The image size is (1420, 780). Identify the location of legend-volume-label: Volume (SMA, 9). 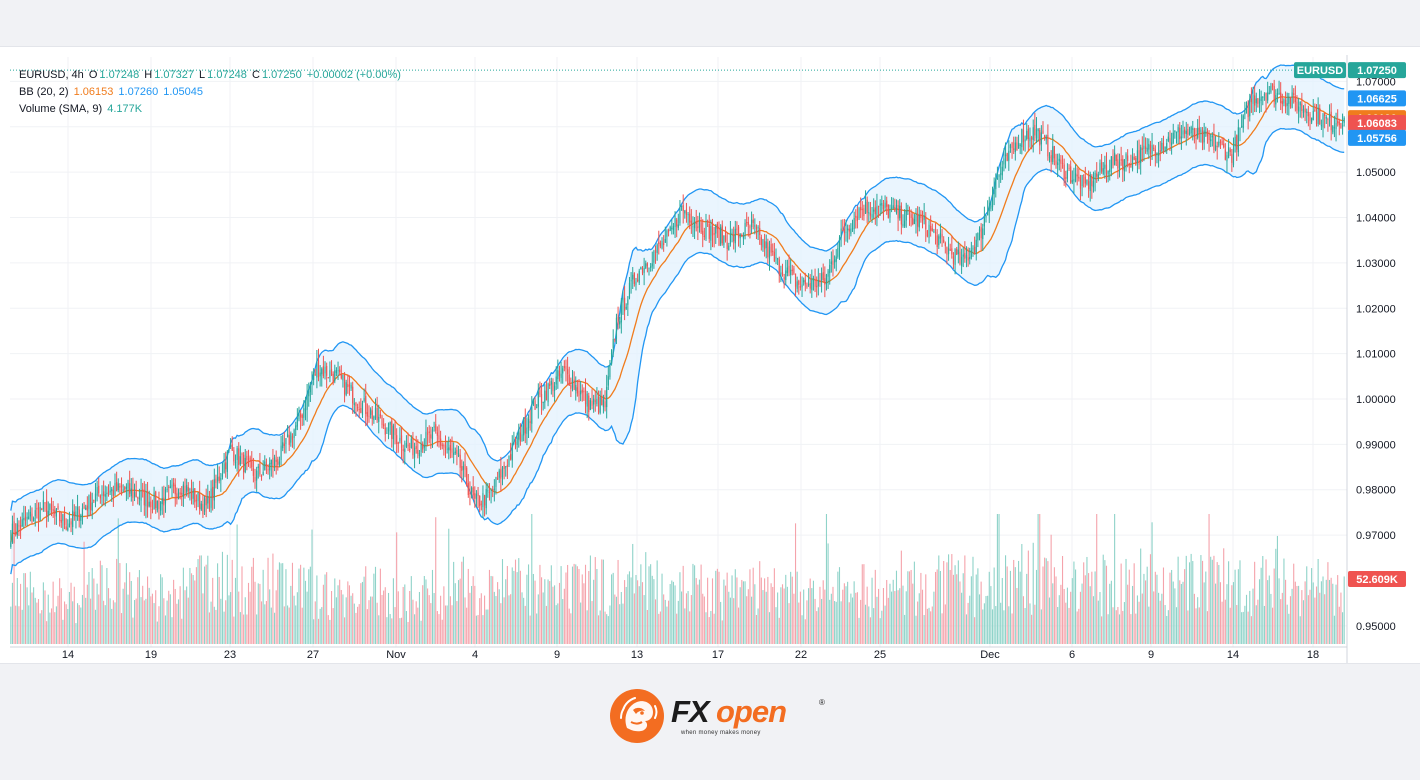
(61, 109).